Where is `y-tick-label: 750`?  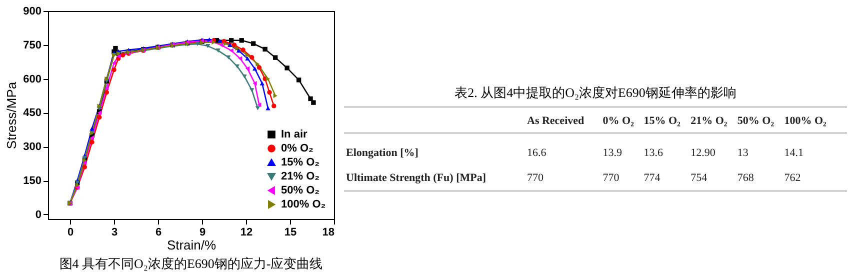
y-tick-label: 750 is located at coordinates (32, 45).